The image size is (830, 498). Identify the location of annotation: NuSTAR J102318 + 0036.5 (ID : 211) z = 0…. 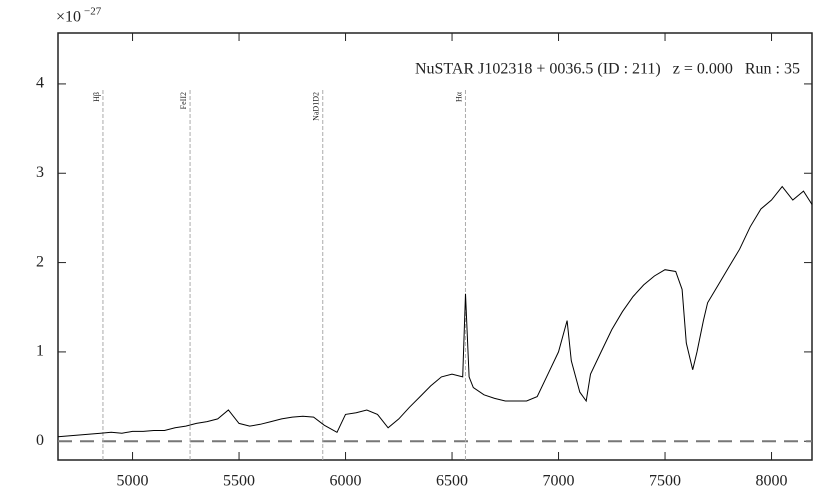
(607, 69).